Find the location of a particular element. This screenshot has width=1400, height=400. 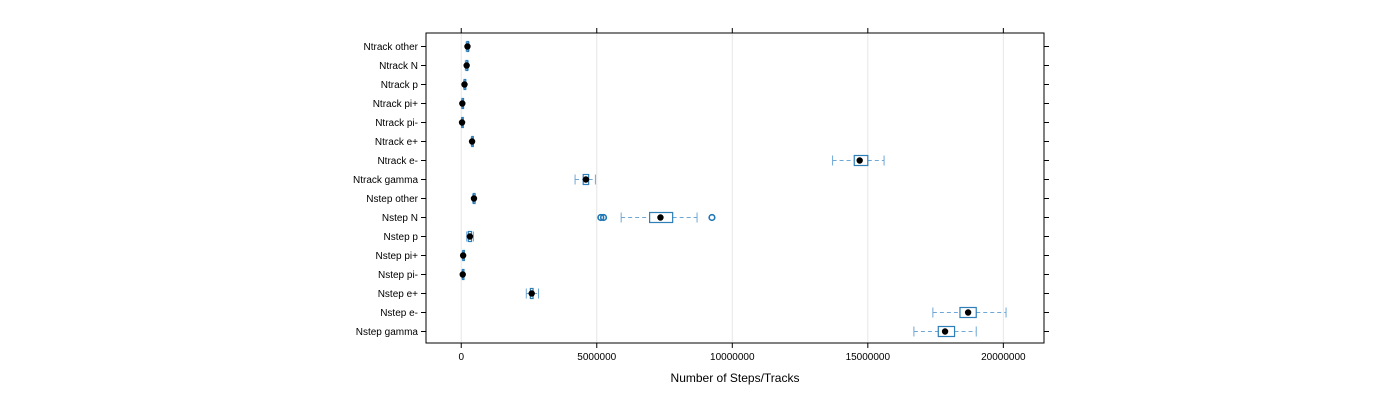

y-tick-label: Ntrack N is located at coordinates (398, 66).